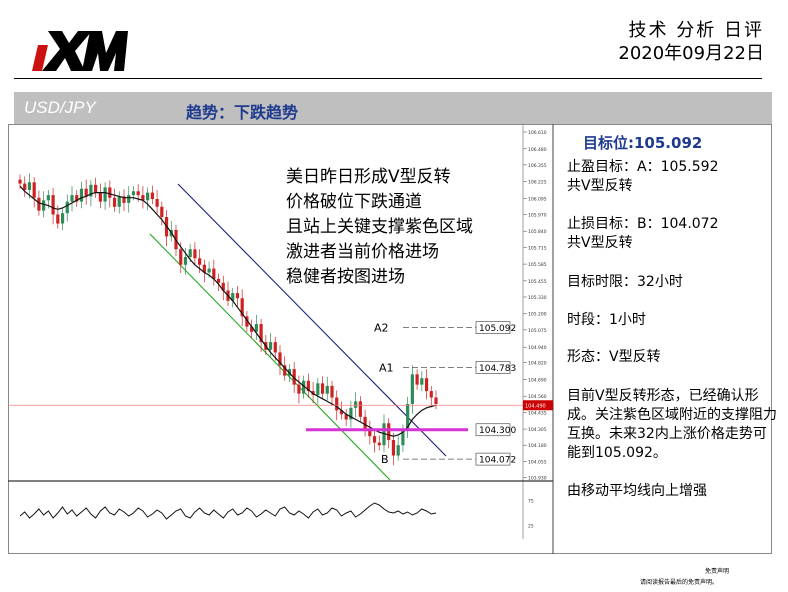 The width and height of the screenshot is (788, 592). Describe the element at coordinates (537, 462) in the screenshot. I see `y-tick-label: 104.055` at that location.